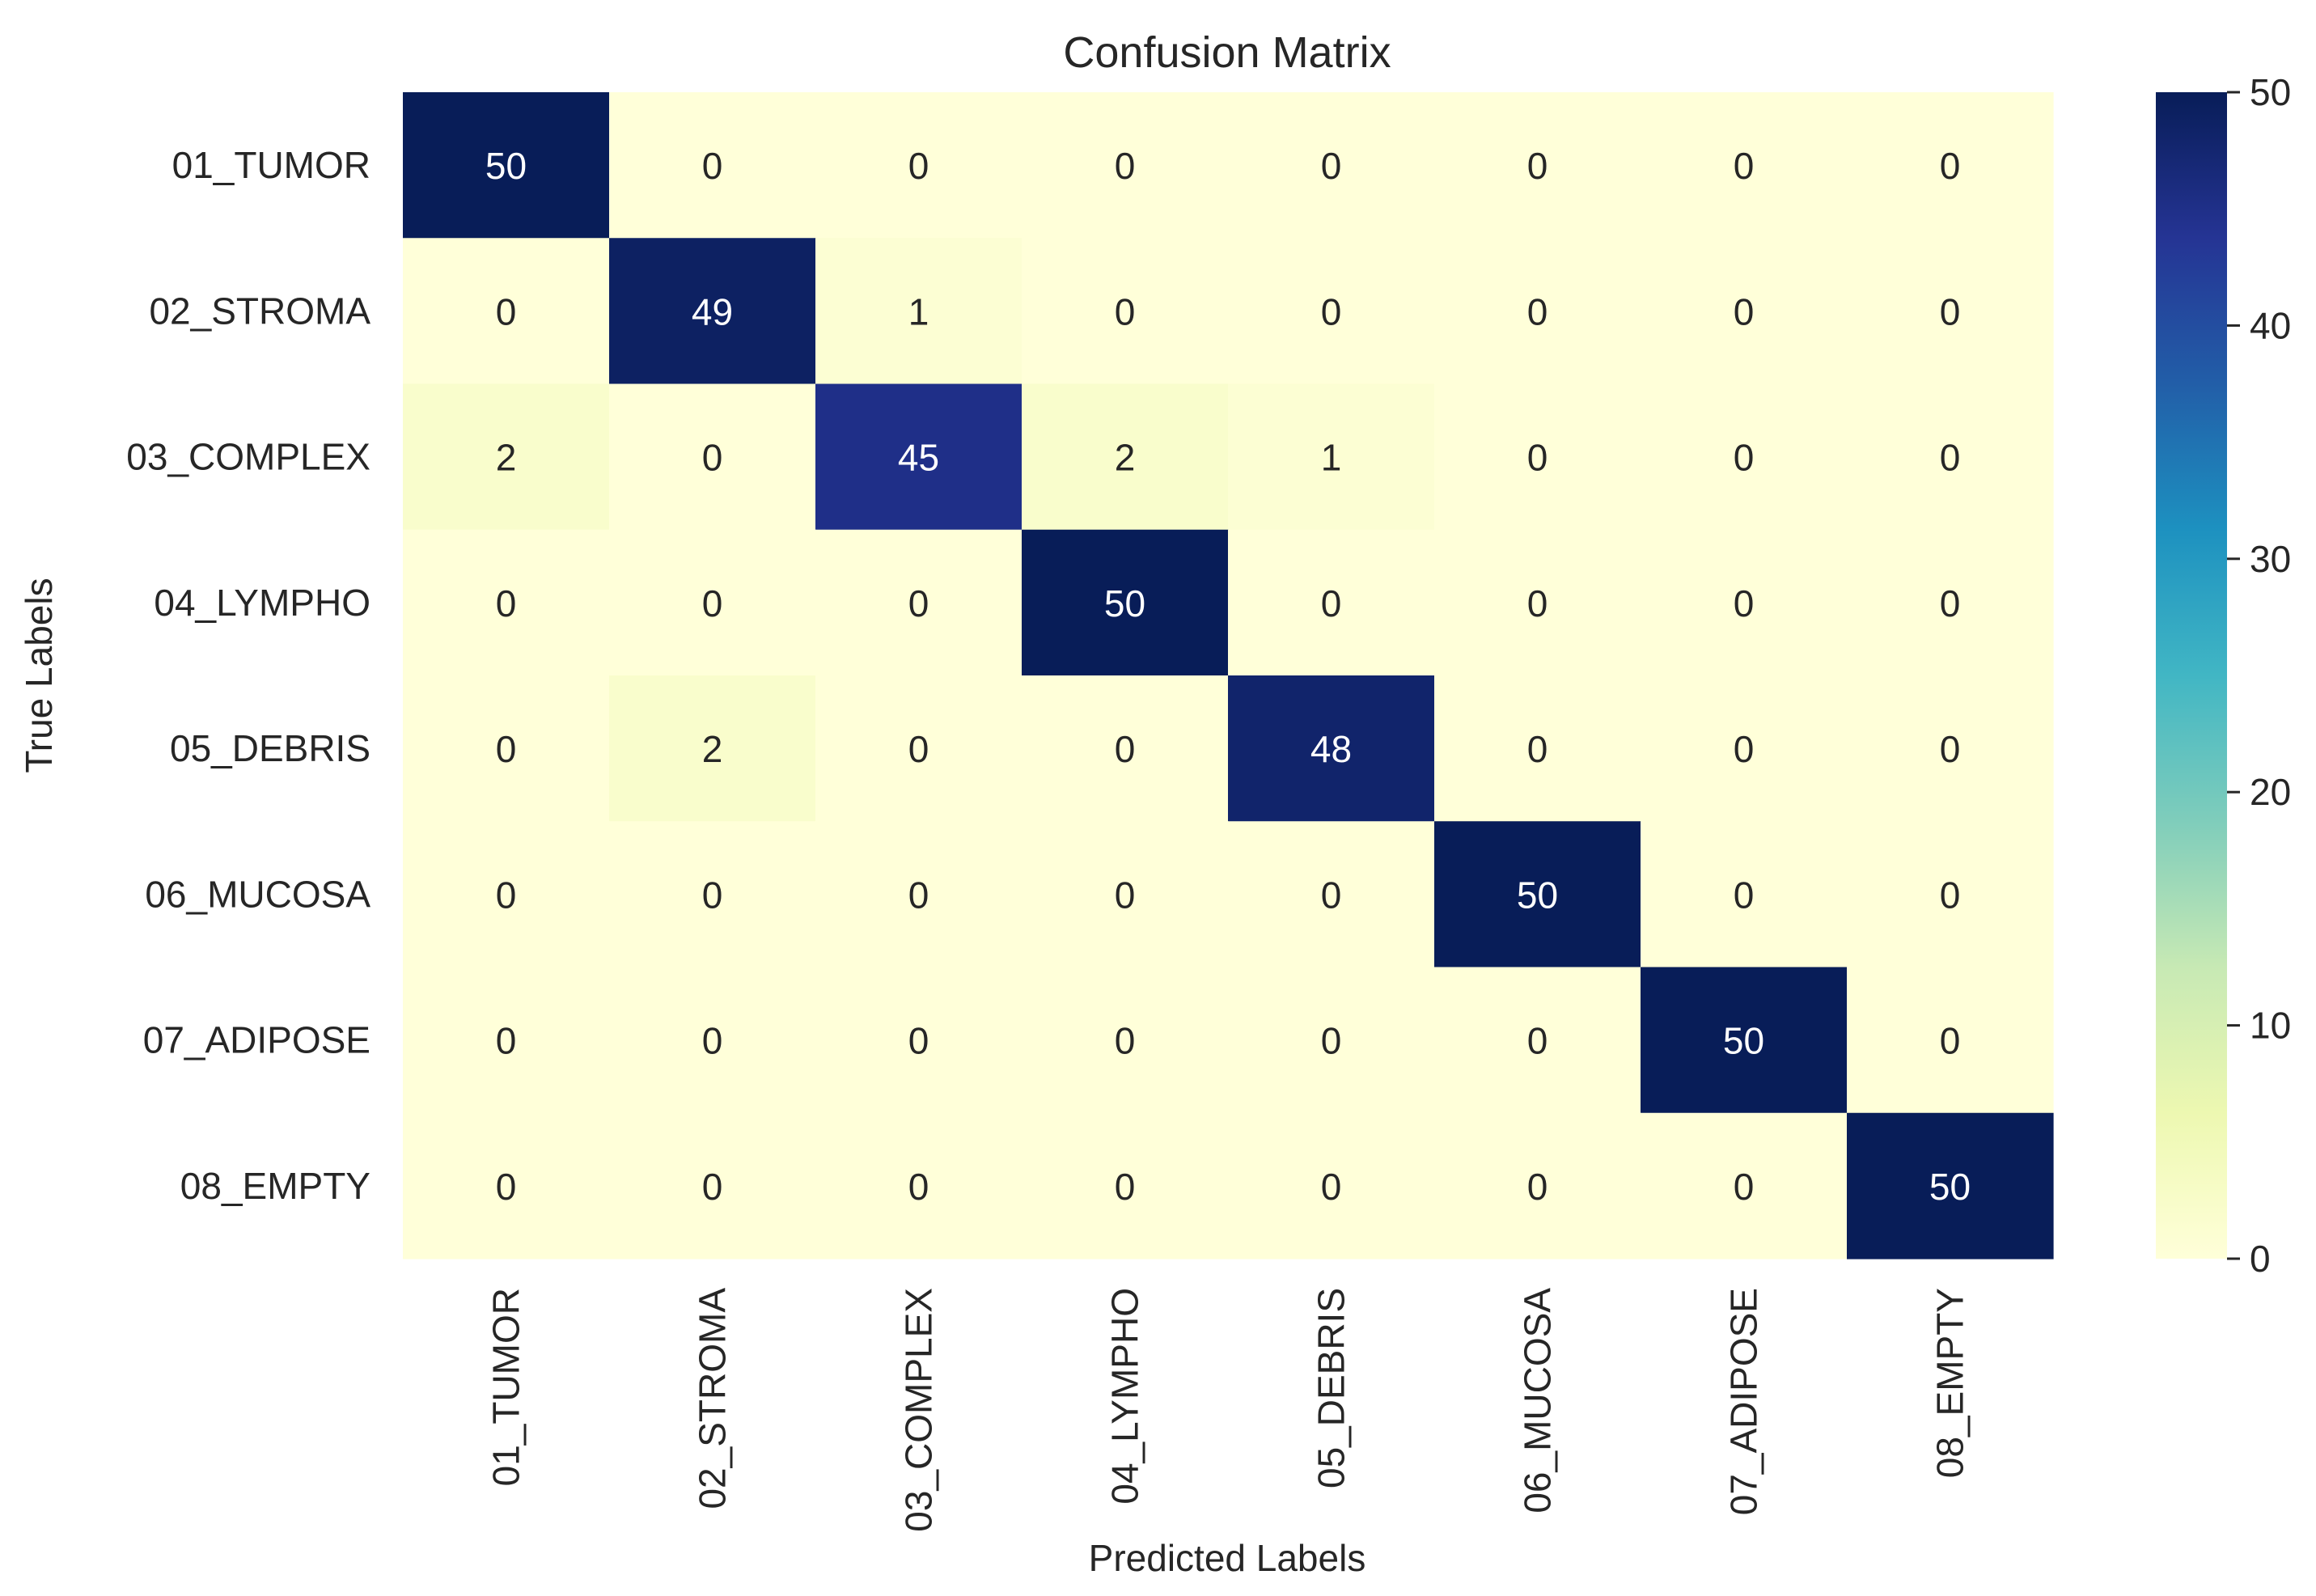 The image size is (2316, 1596). Describe the element at coordinates (2270, 92) in the screenshot. I see `colorbar-tick-label: 50` at that location.